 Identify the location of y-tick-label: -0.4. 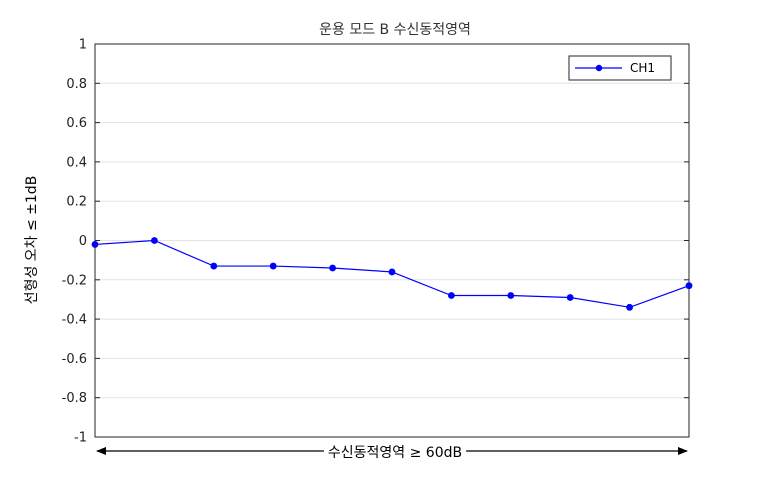
(74, 320).